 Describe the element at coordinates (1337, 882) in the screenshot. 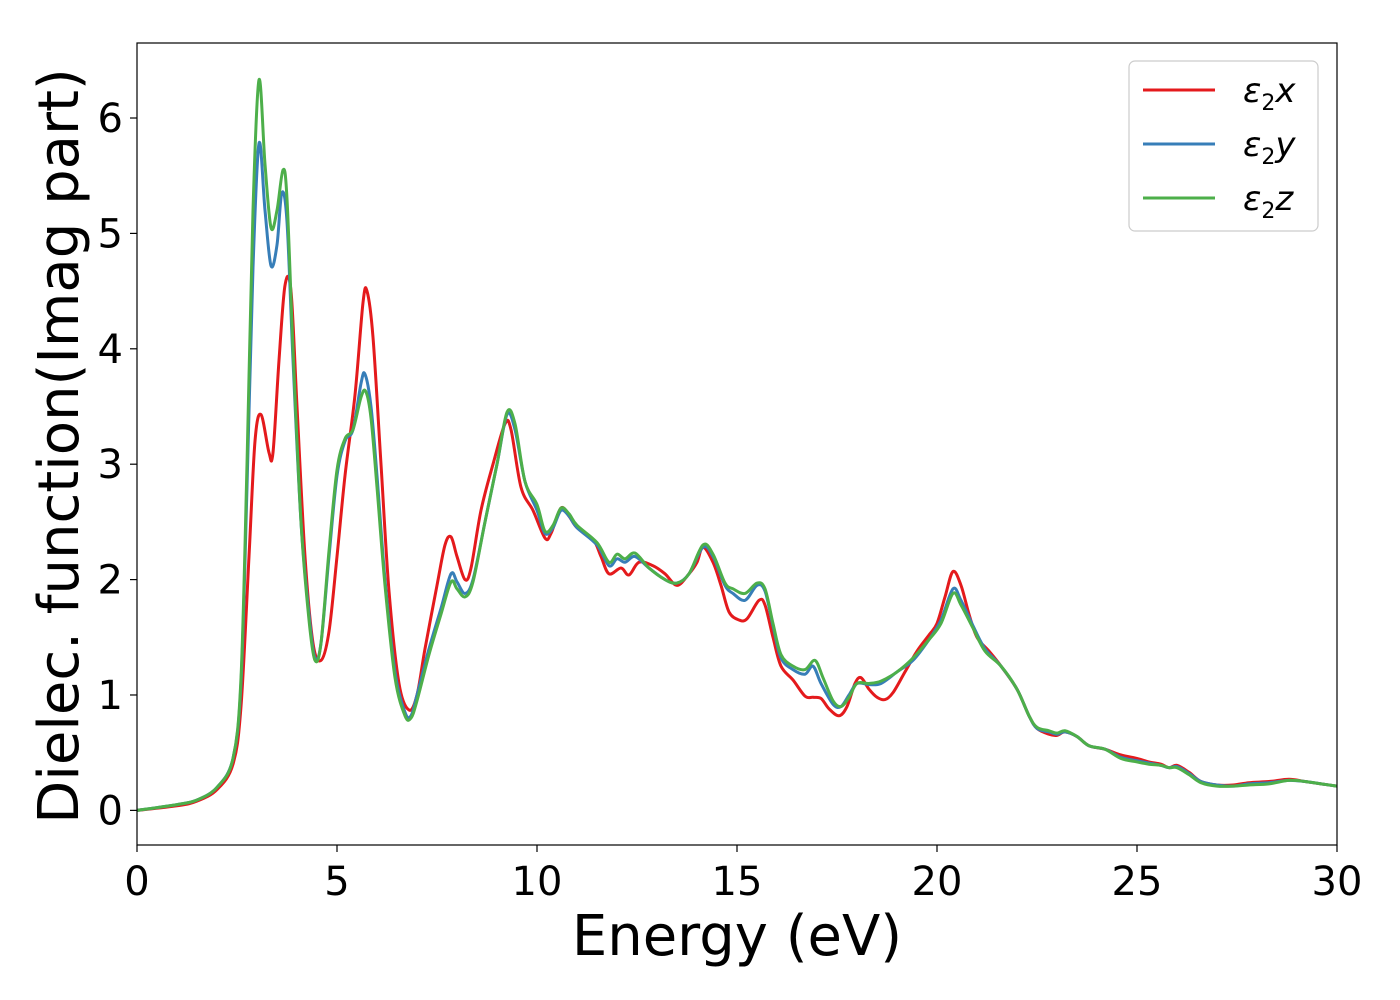

I see `x-tick-label: 30` at that location.